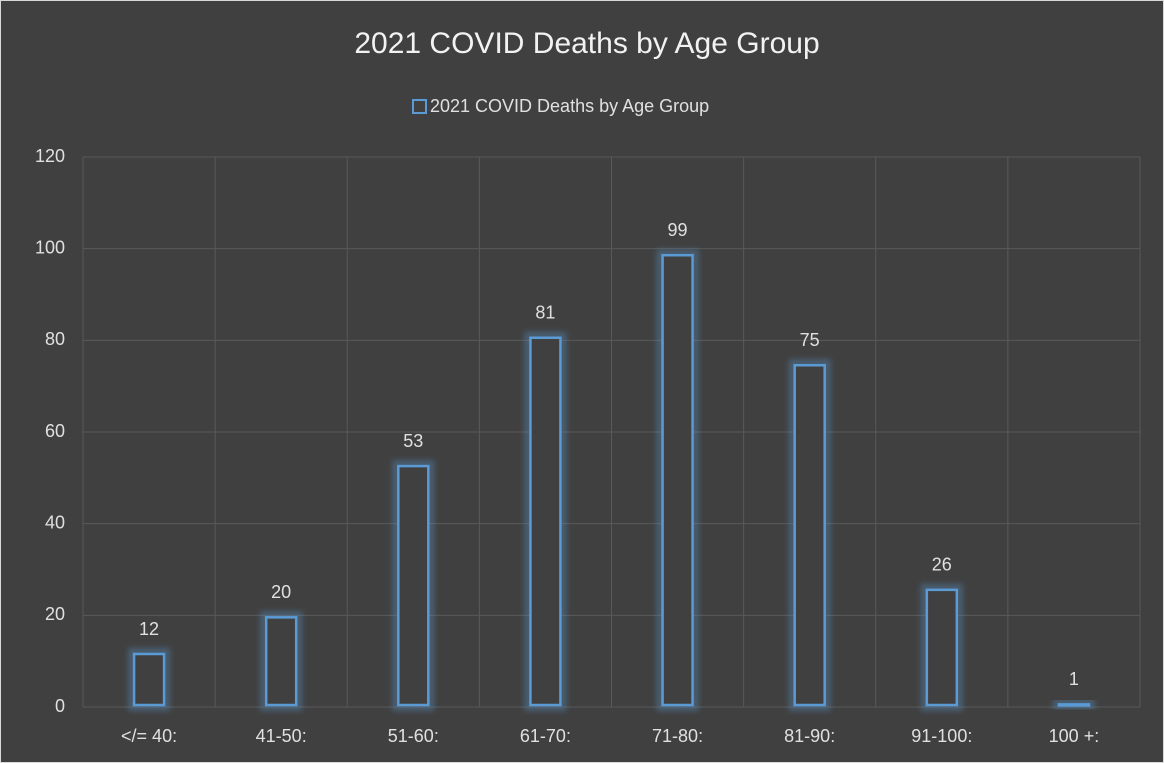 This screenshot has height=763, width=1164. I want to click on data-label: 12, so click(149, 629).